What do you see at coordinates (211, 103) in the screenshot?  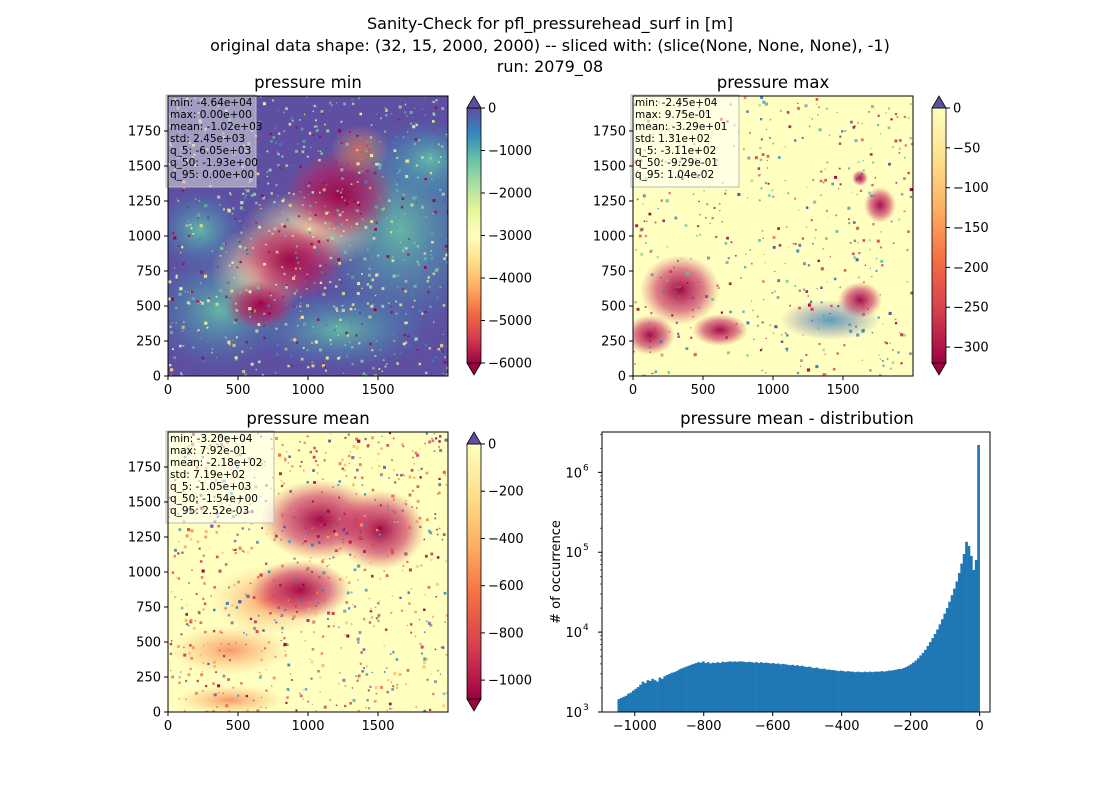 I see `stat-min: min: -4.64e+04` at bounding box center [211, 103].